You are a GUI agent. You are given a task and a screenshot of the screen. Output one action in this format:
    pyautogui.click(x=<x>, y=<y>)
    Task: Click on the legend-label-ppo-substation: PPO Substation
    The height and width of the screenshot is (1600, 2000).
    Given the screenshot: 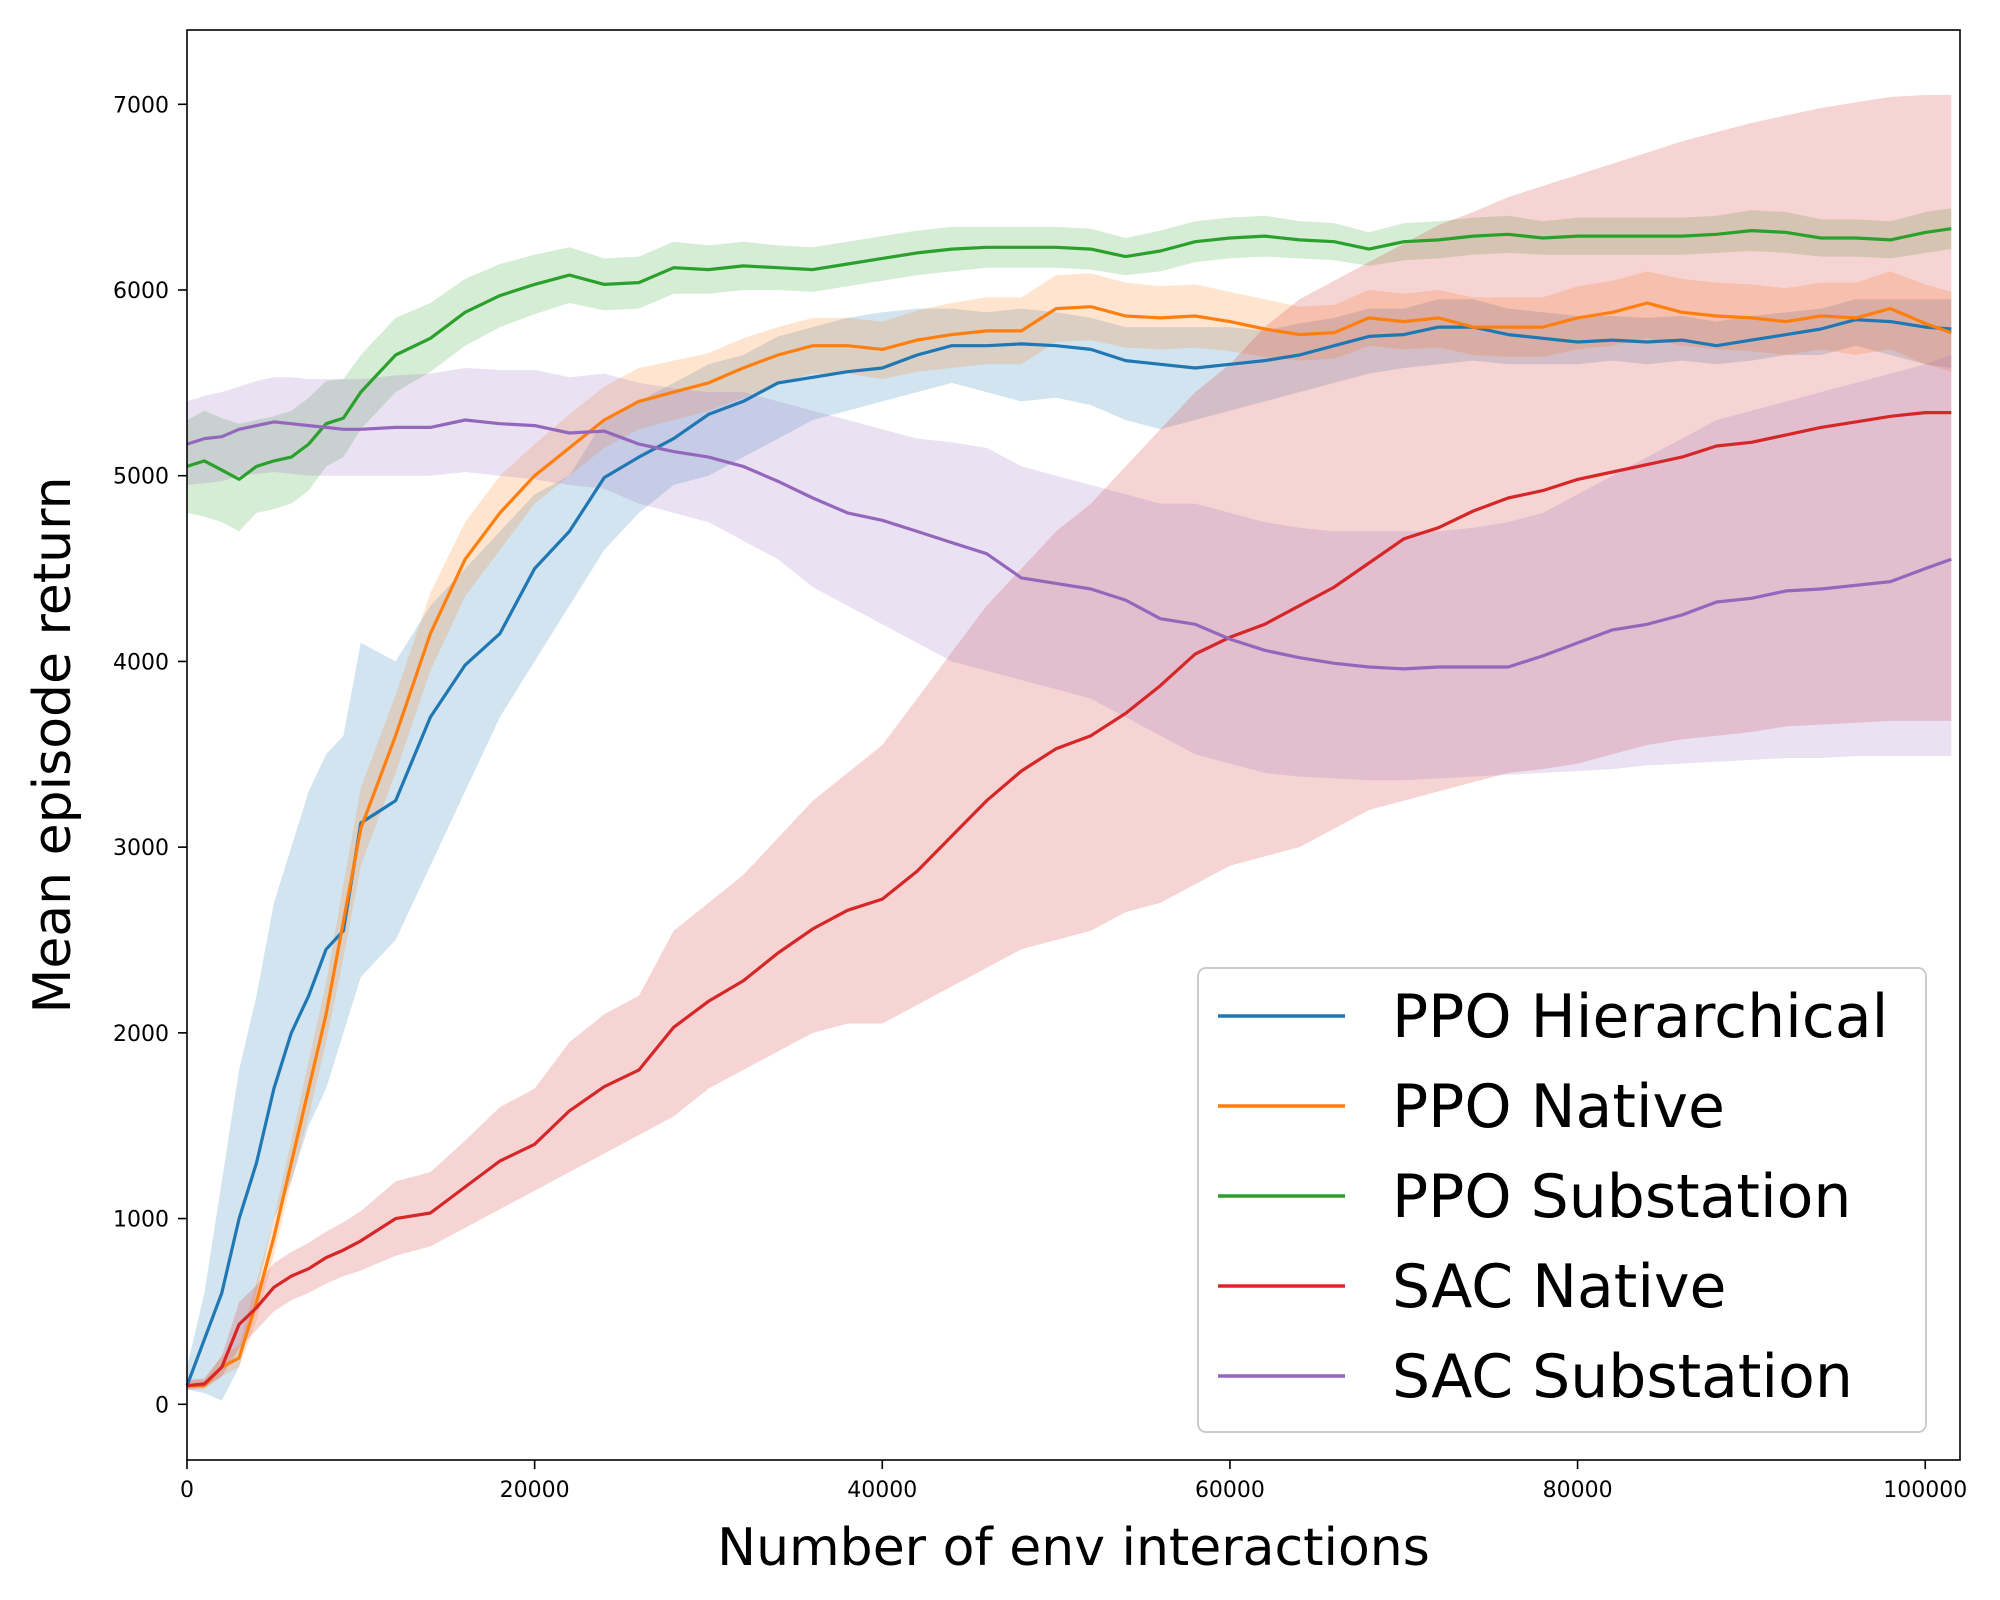 What is the action you would take?
    pyautogui.click(x=1621, y=1197)
    